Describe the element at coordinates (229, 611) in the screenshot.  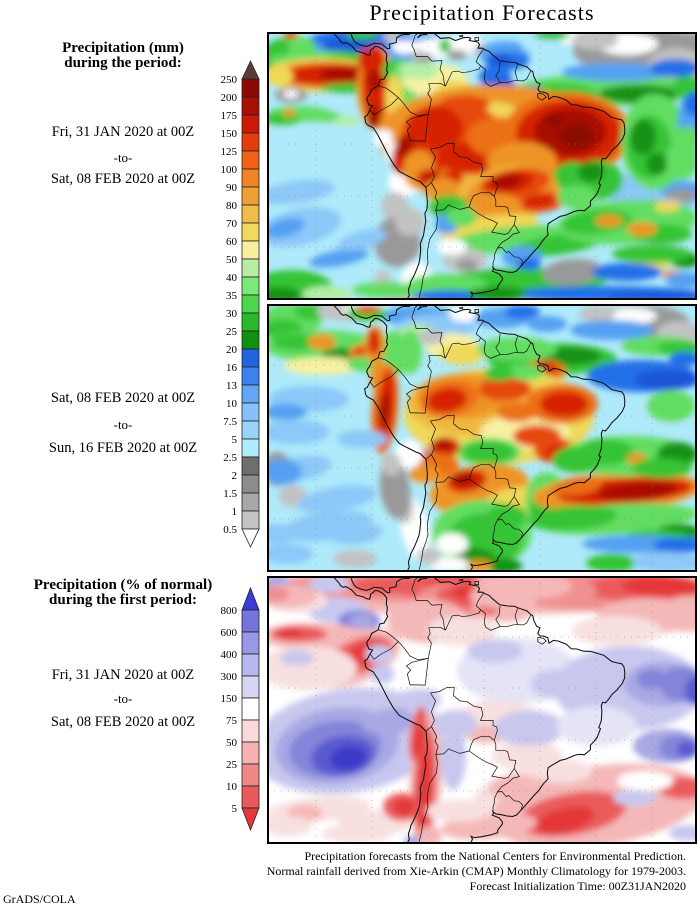
I see `svg-text: 800` at that location.